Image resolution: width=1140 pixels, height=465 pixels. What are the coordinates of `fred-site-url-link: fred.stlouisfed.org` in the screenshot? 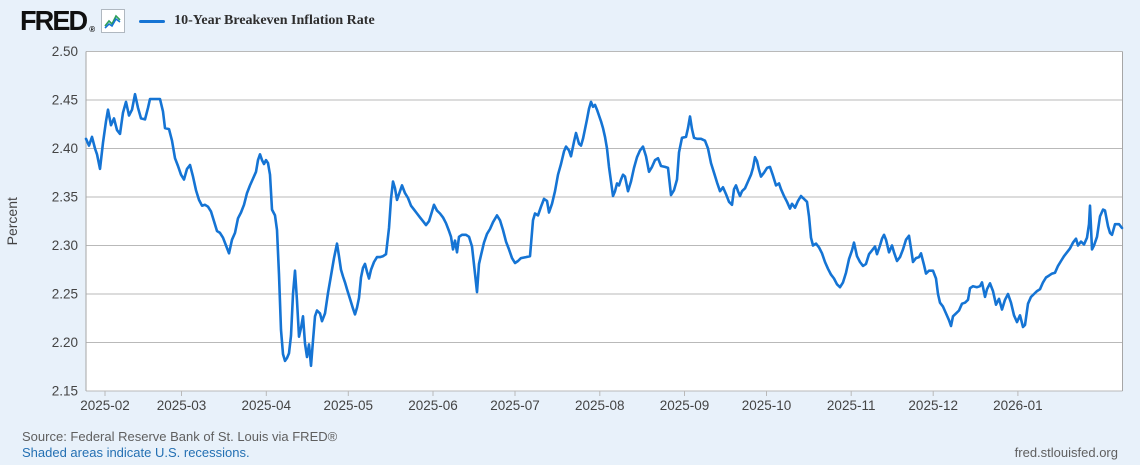 It's located at (1066, 452).